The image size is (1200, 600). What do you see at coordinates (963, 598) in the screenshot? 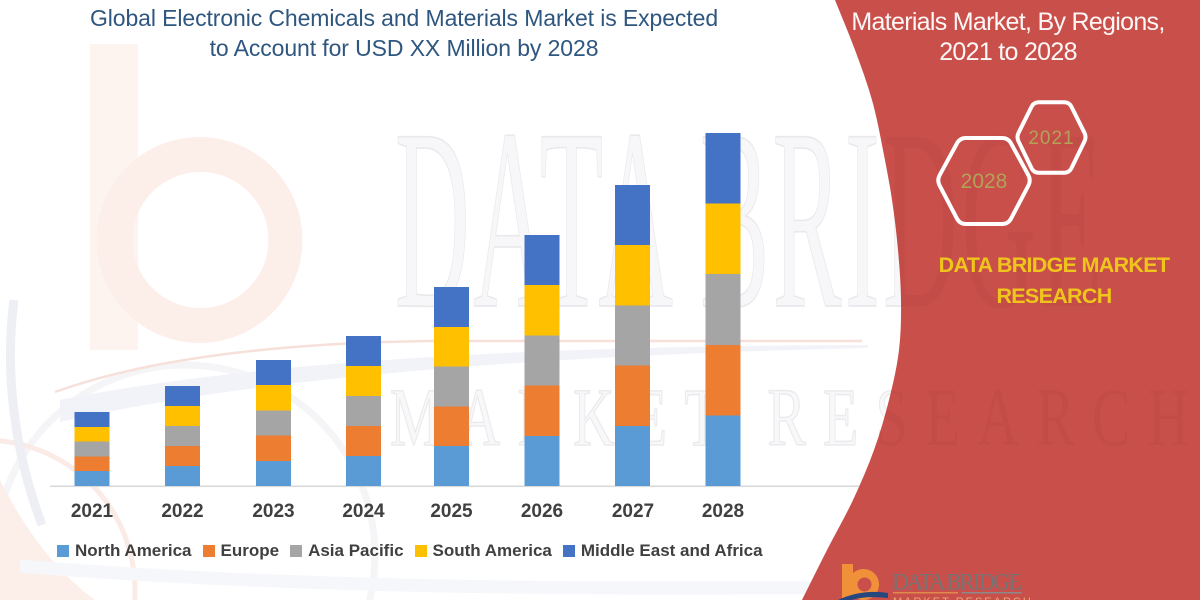
I see `svg-text: MARKET RESEARCH` at bounding box center [963, 598].